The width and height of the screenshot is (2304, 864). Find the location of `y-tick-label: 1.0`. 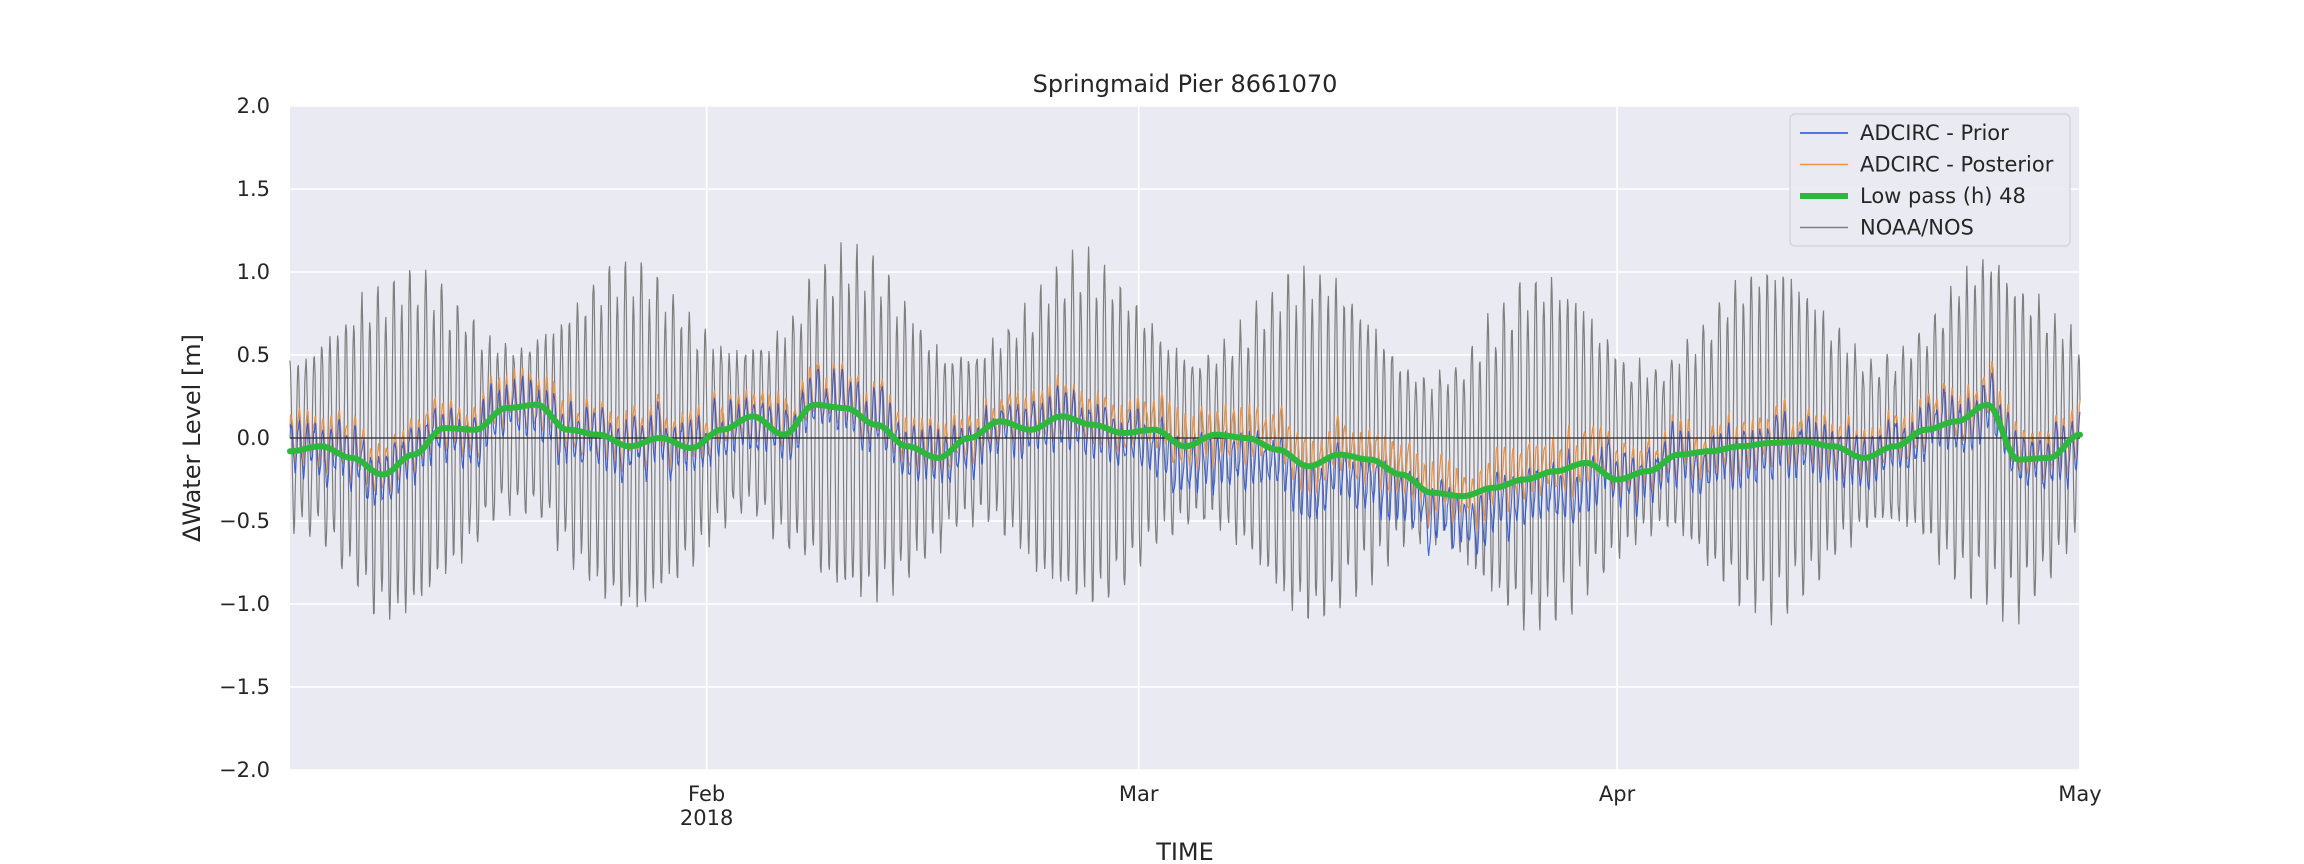

y-tick-label: 1.0 is located at coordinates (253, 272).